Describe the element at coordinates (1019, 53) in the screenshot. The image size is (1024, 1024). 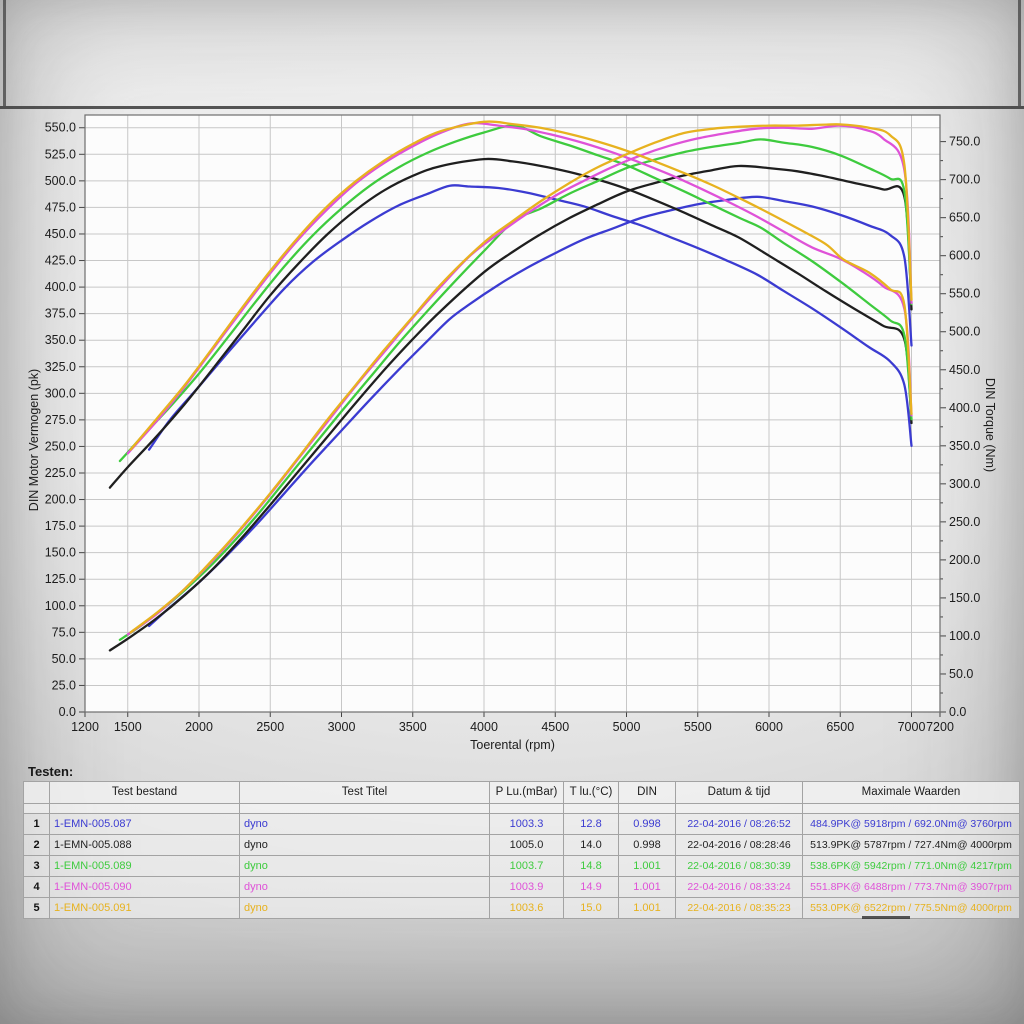
I see `page-edge-right` at that location.